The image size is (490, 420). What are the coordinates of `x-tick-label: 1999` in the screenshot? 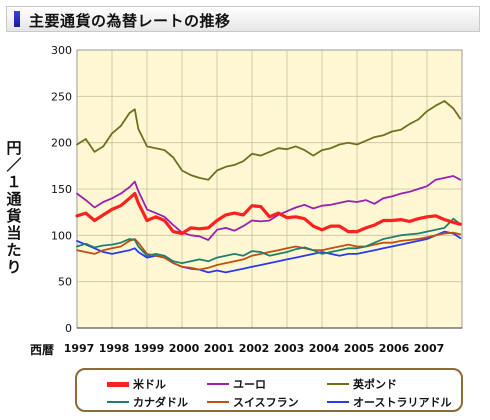 It's located at (149, 348).